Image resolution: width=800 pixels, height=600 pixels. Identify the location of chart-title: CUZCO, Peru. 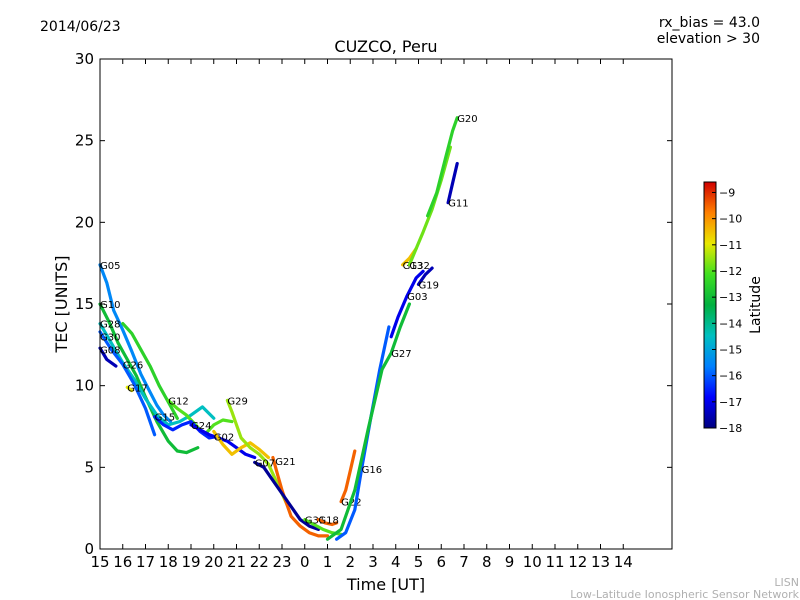
(385, 46).